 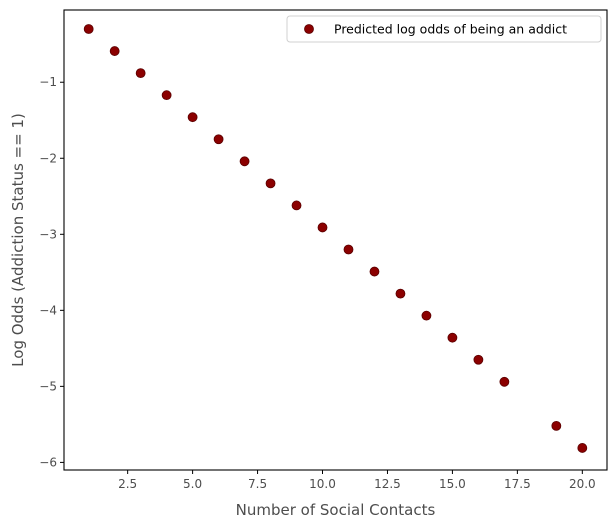 What do you see at coordinates (336, 510) in the screenshot?
I see `x-axis-label: Number of Social Contacts` at bounding box center [336, 510].